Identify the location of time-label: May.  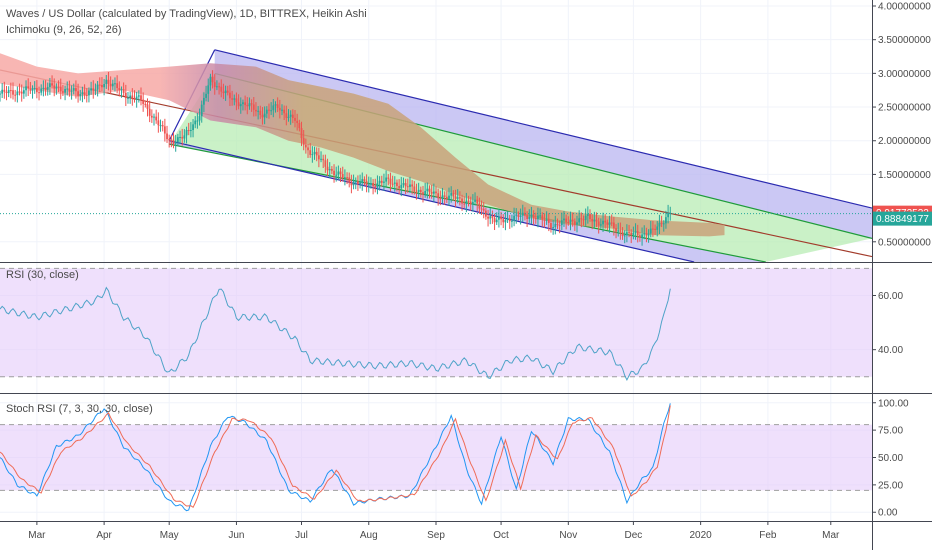
(169, 535).